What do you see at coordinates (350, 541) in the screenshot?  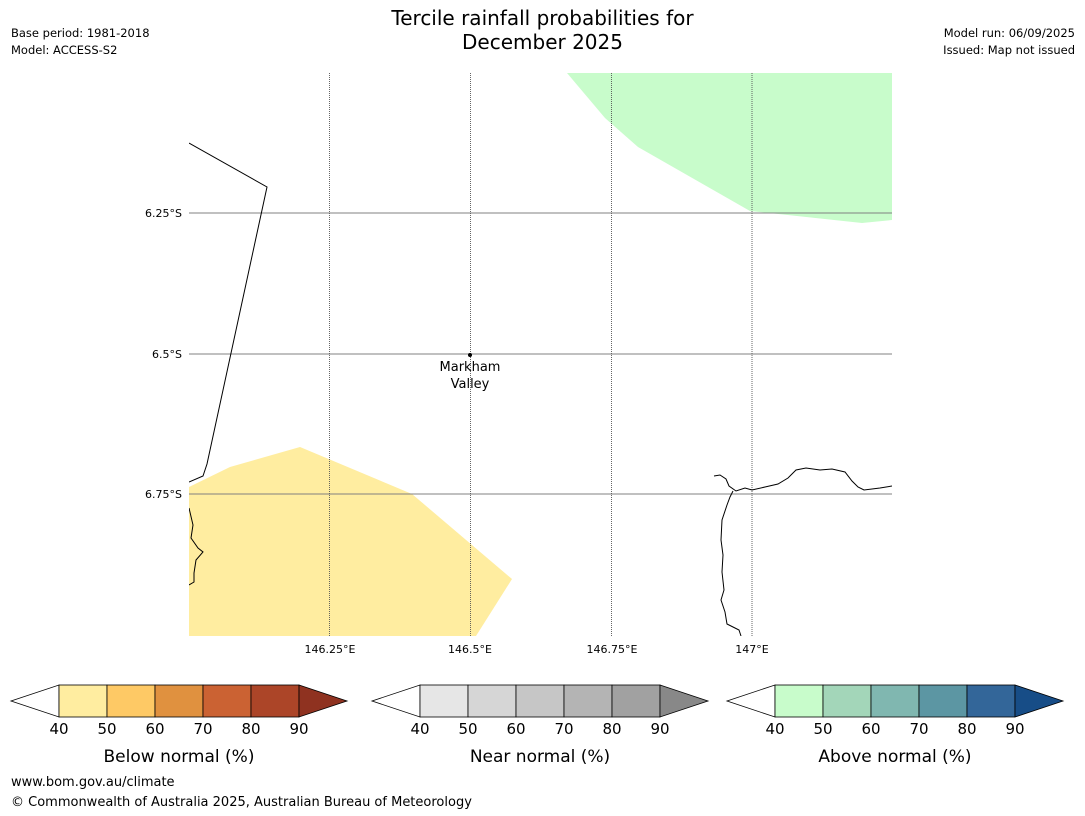 I see `below-normal-region` at bounding box center [350, 541].